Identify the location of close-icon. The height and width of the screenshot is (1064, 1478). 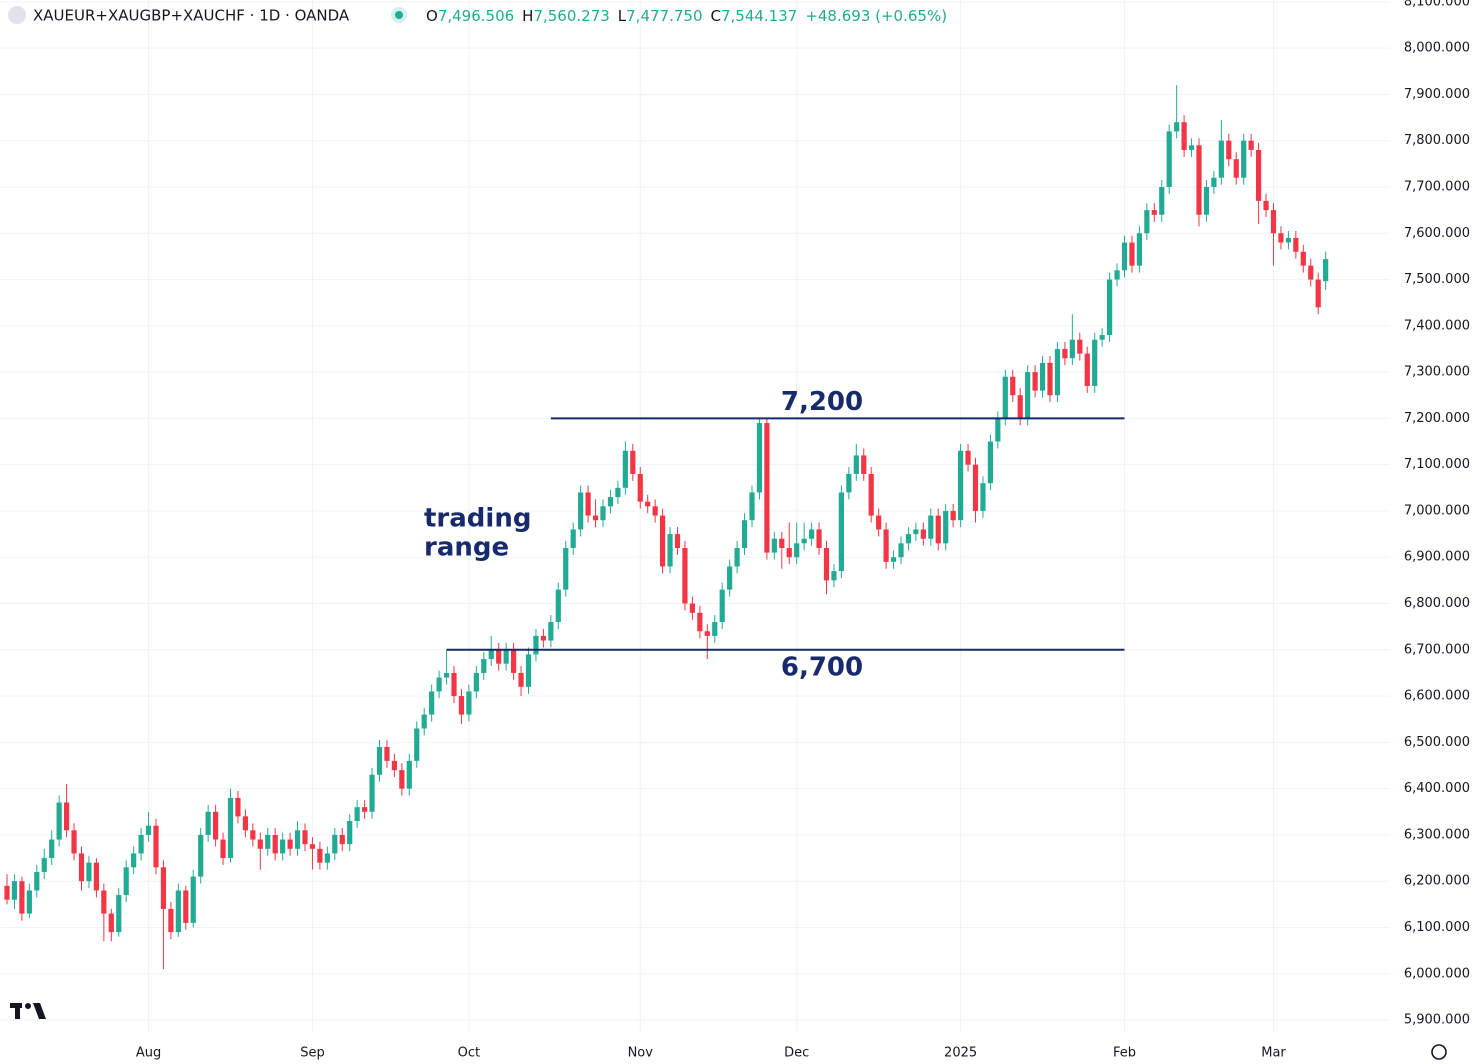
(17, 15).